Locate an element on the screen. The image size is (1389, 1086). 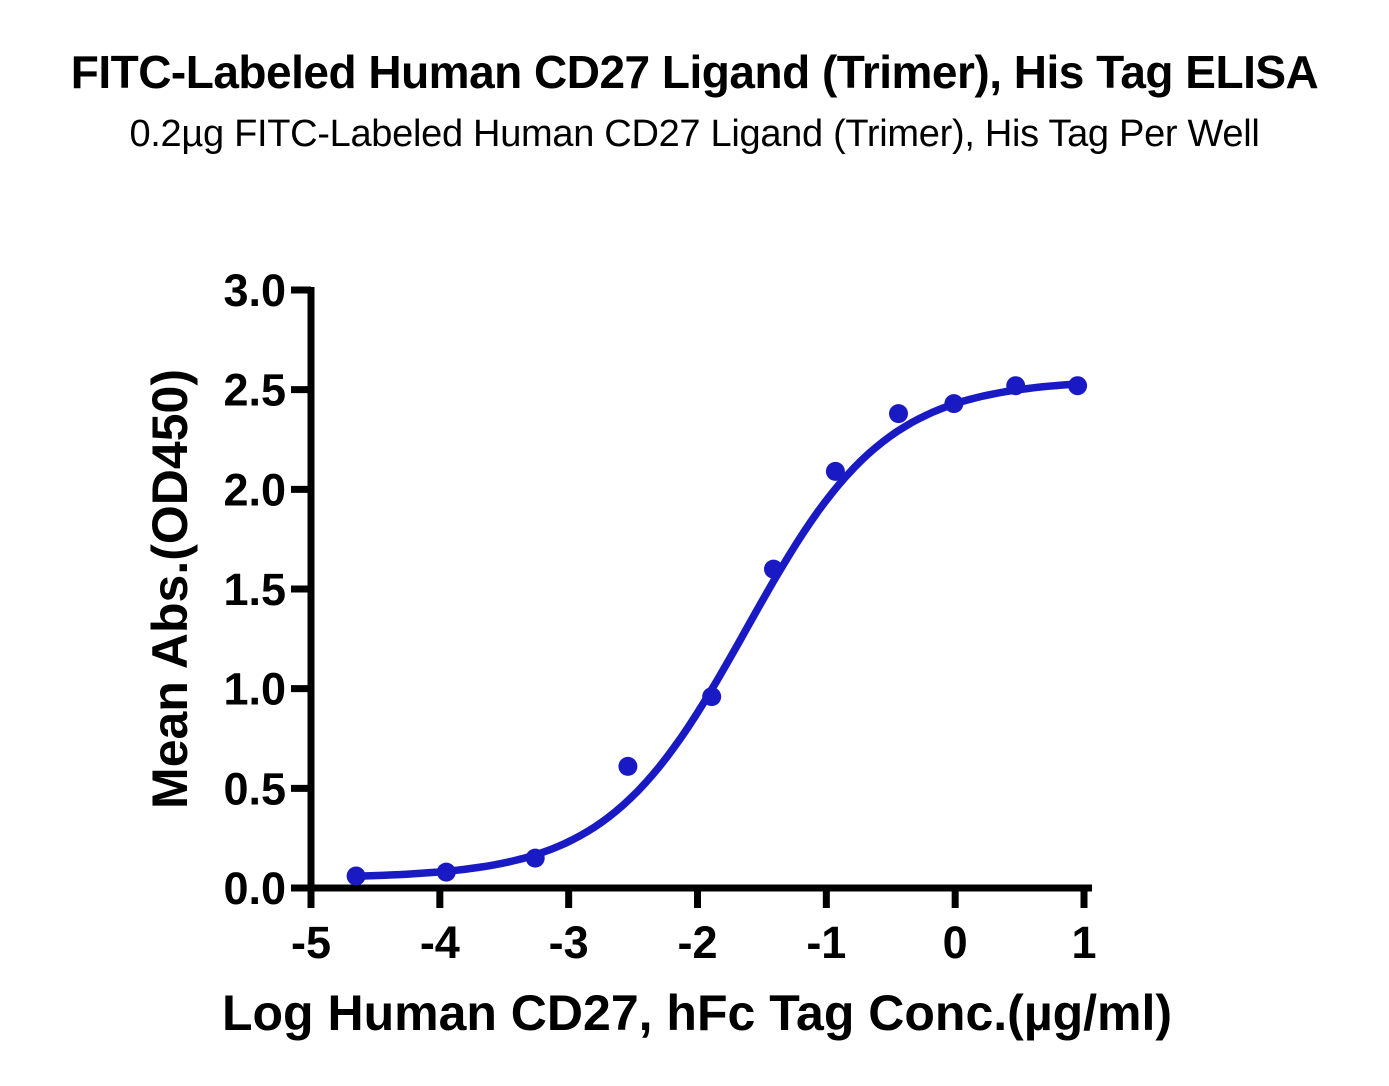
x-tick-label: -3 is located at coordinates (569, 942).